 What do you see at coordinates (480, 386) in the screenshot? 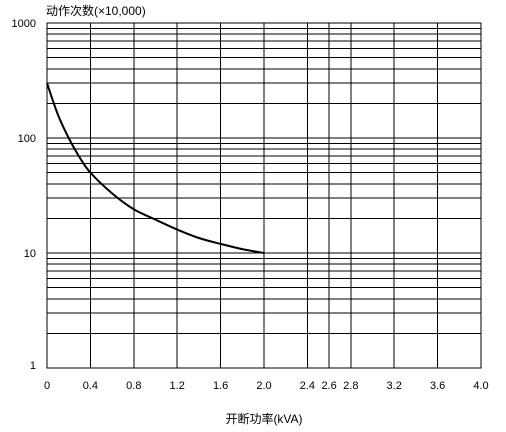
I see `x-tick-label: 4.0` at bounding box center [480, 386].